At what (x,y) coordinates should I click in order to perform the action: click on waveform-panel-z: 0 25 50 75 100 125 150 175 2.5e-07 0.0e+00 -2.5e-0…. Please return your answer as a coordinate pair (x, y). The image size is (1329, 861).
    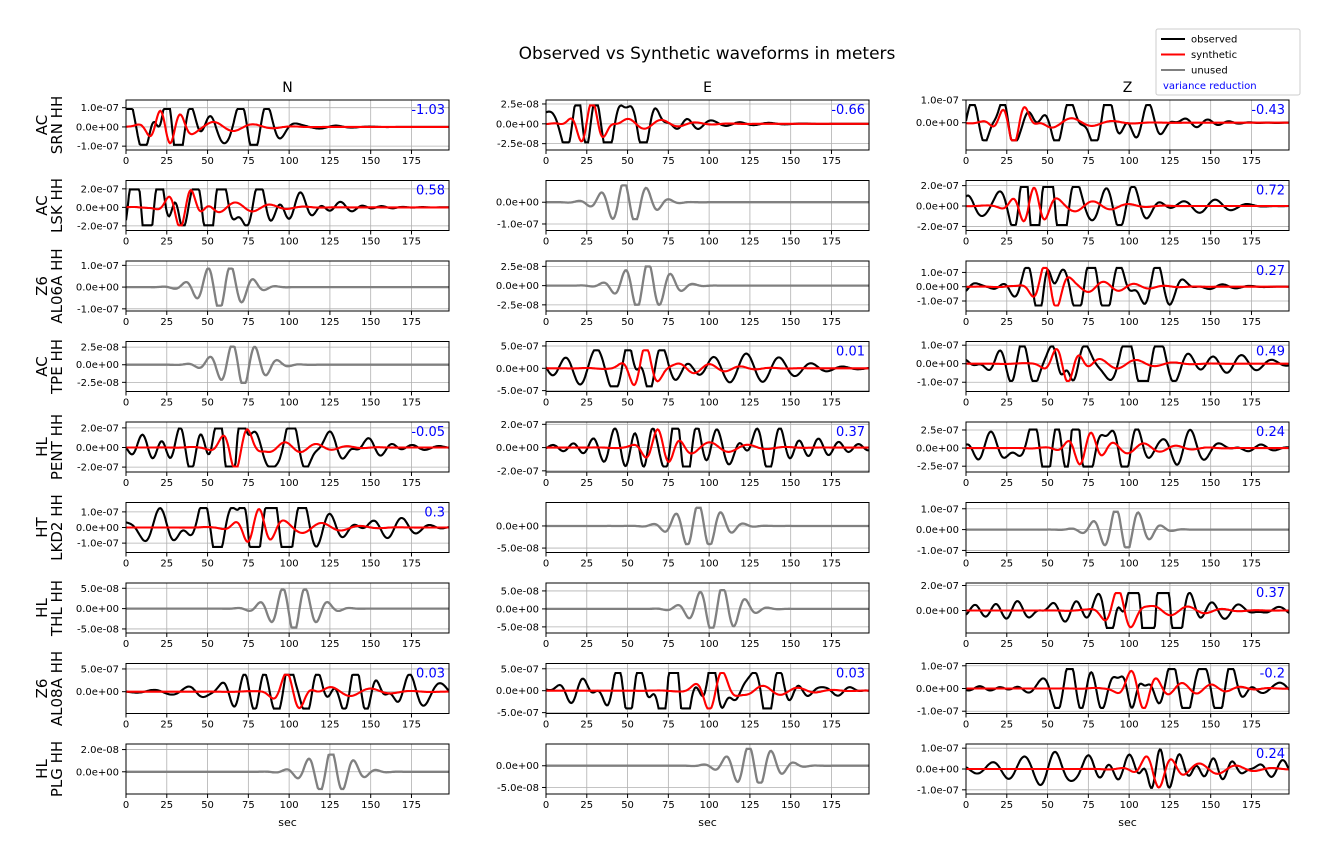
    Looking at the image, I should click on (1103, 455).